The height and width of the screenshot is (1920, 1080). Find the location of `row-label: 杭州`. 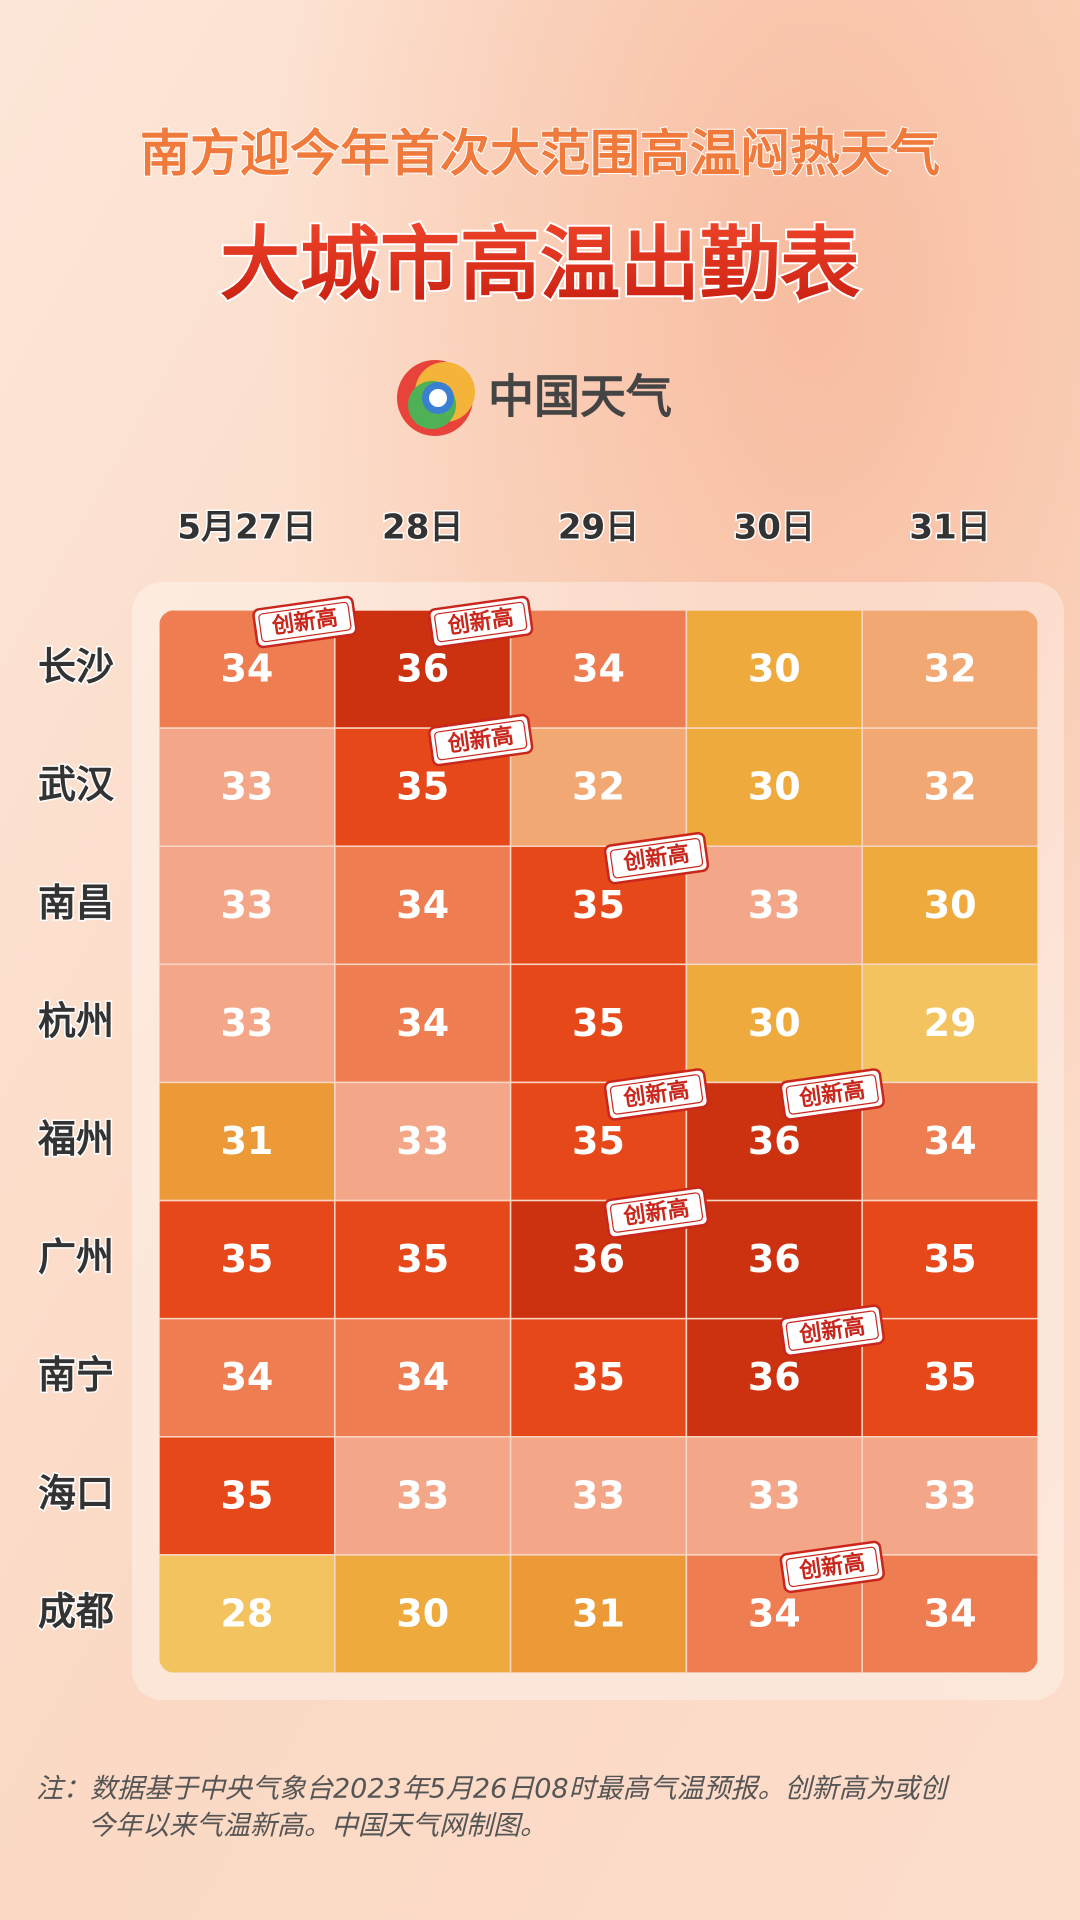

row-label: 杭州 is located at coordinates (76, 1021).